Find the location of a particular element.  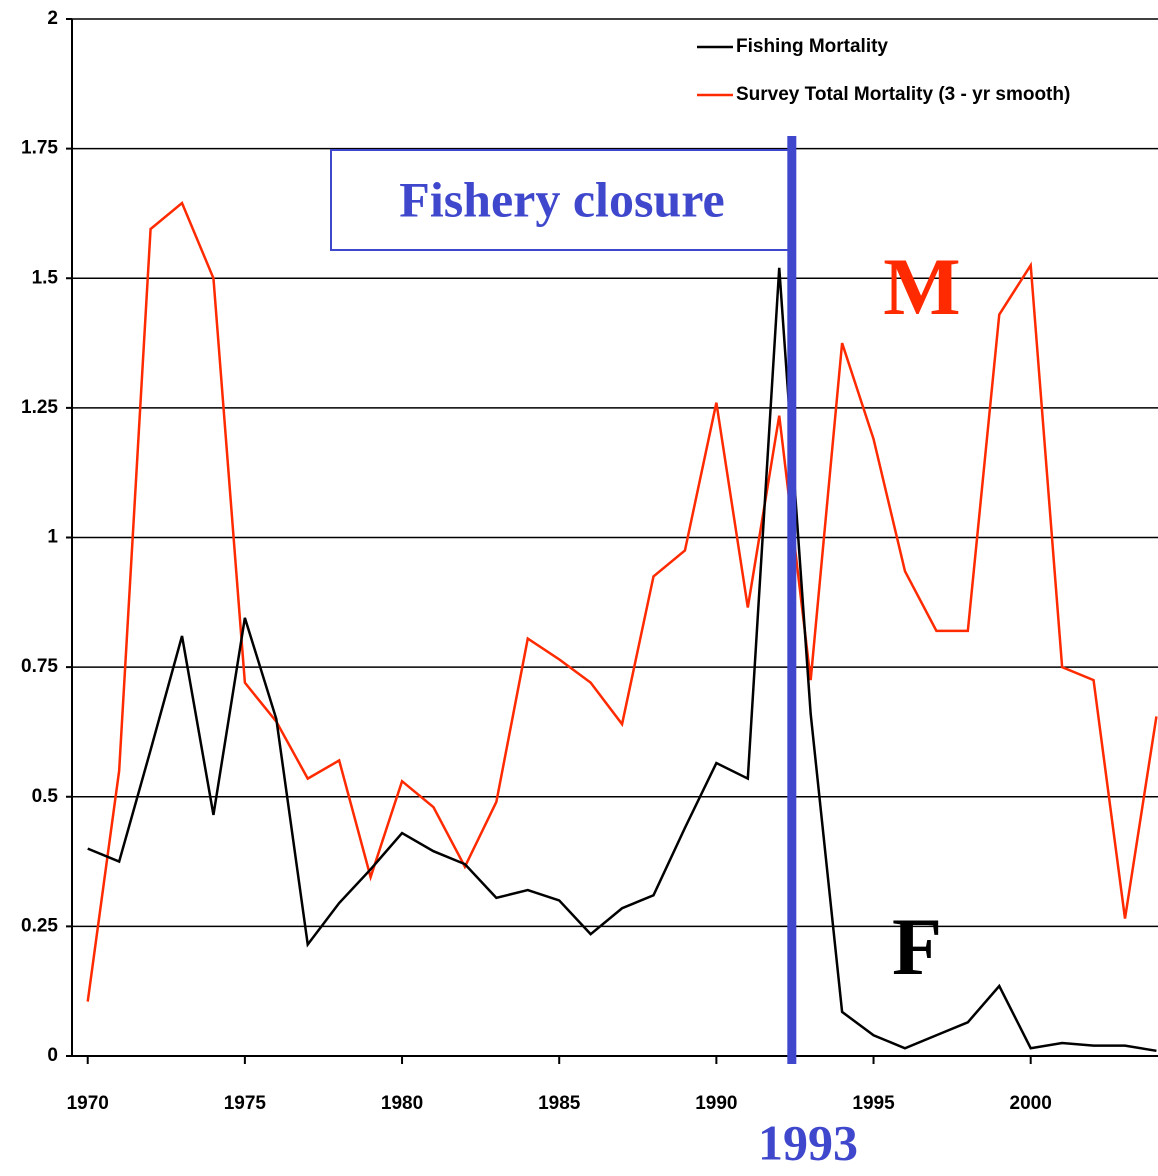

x-tick-label: 1985 is located at coordinates (559, 1103).